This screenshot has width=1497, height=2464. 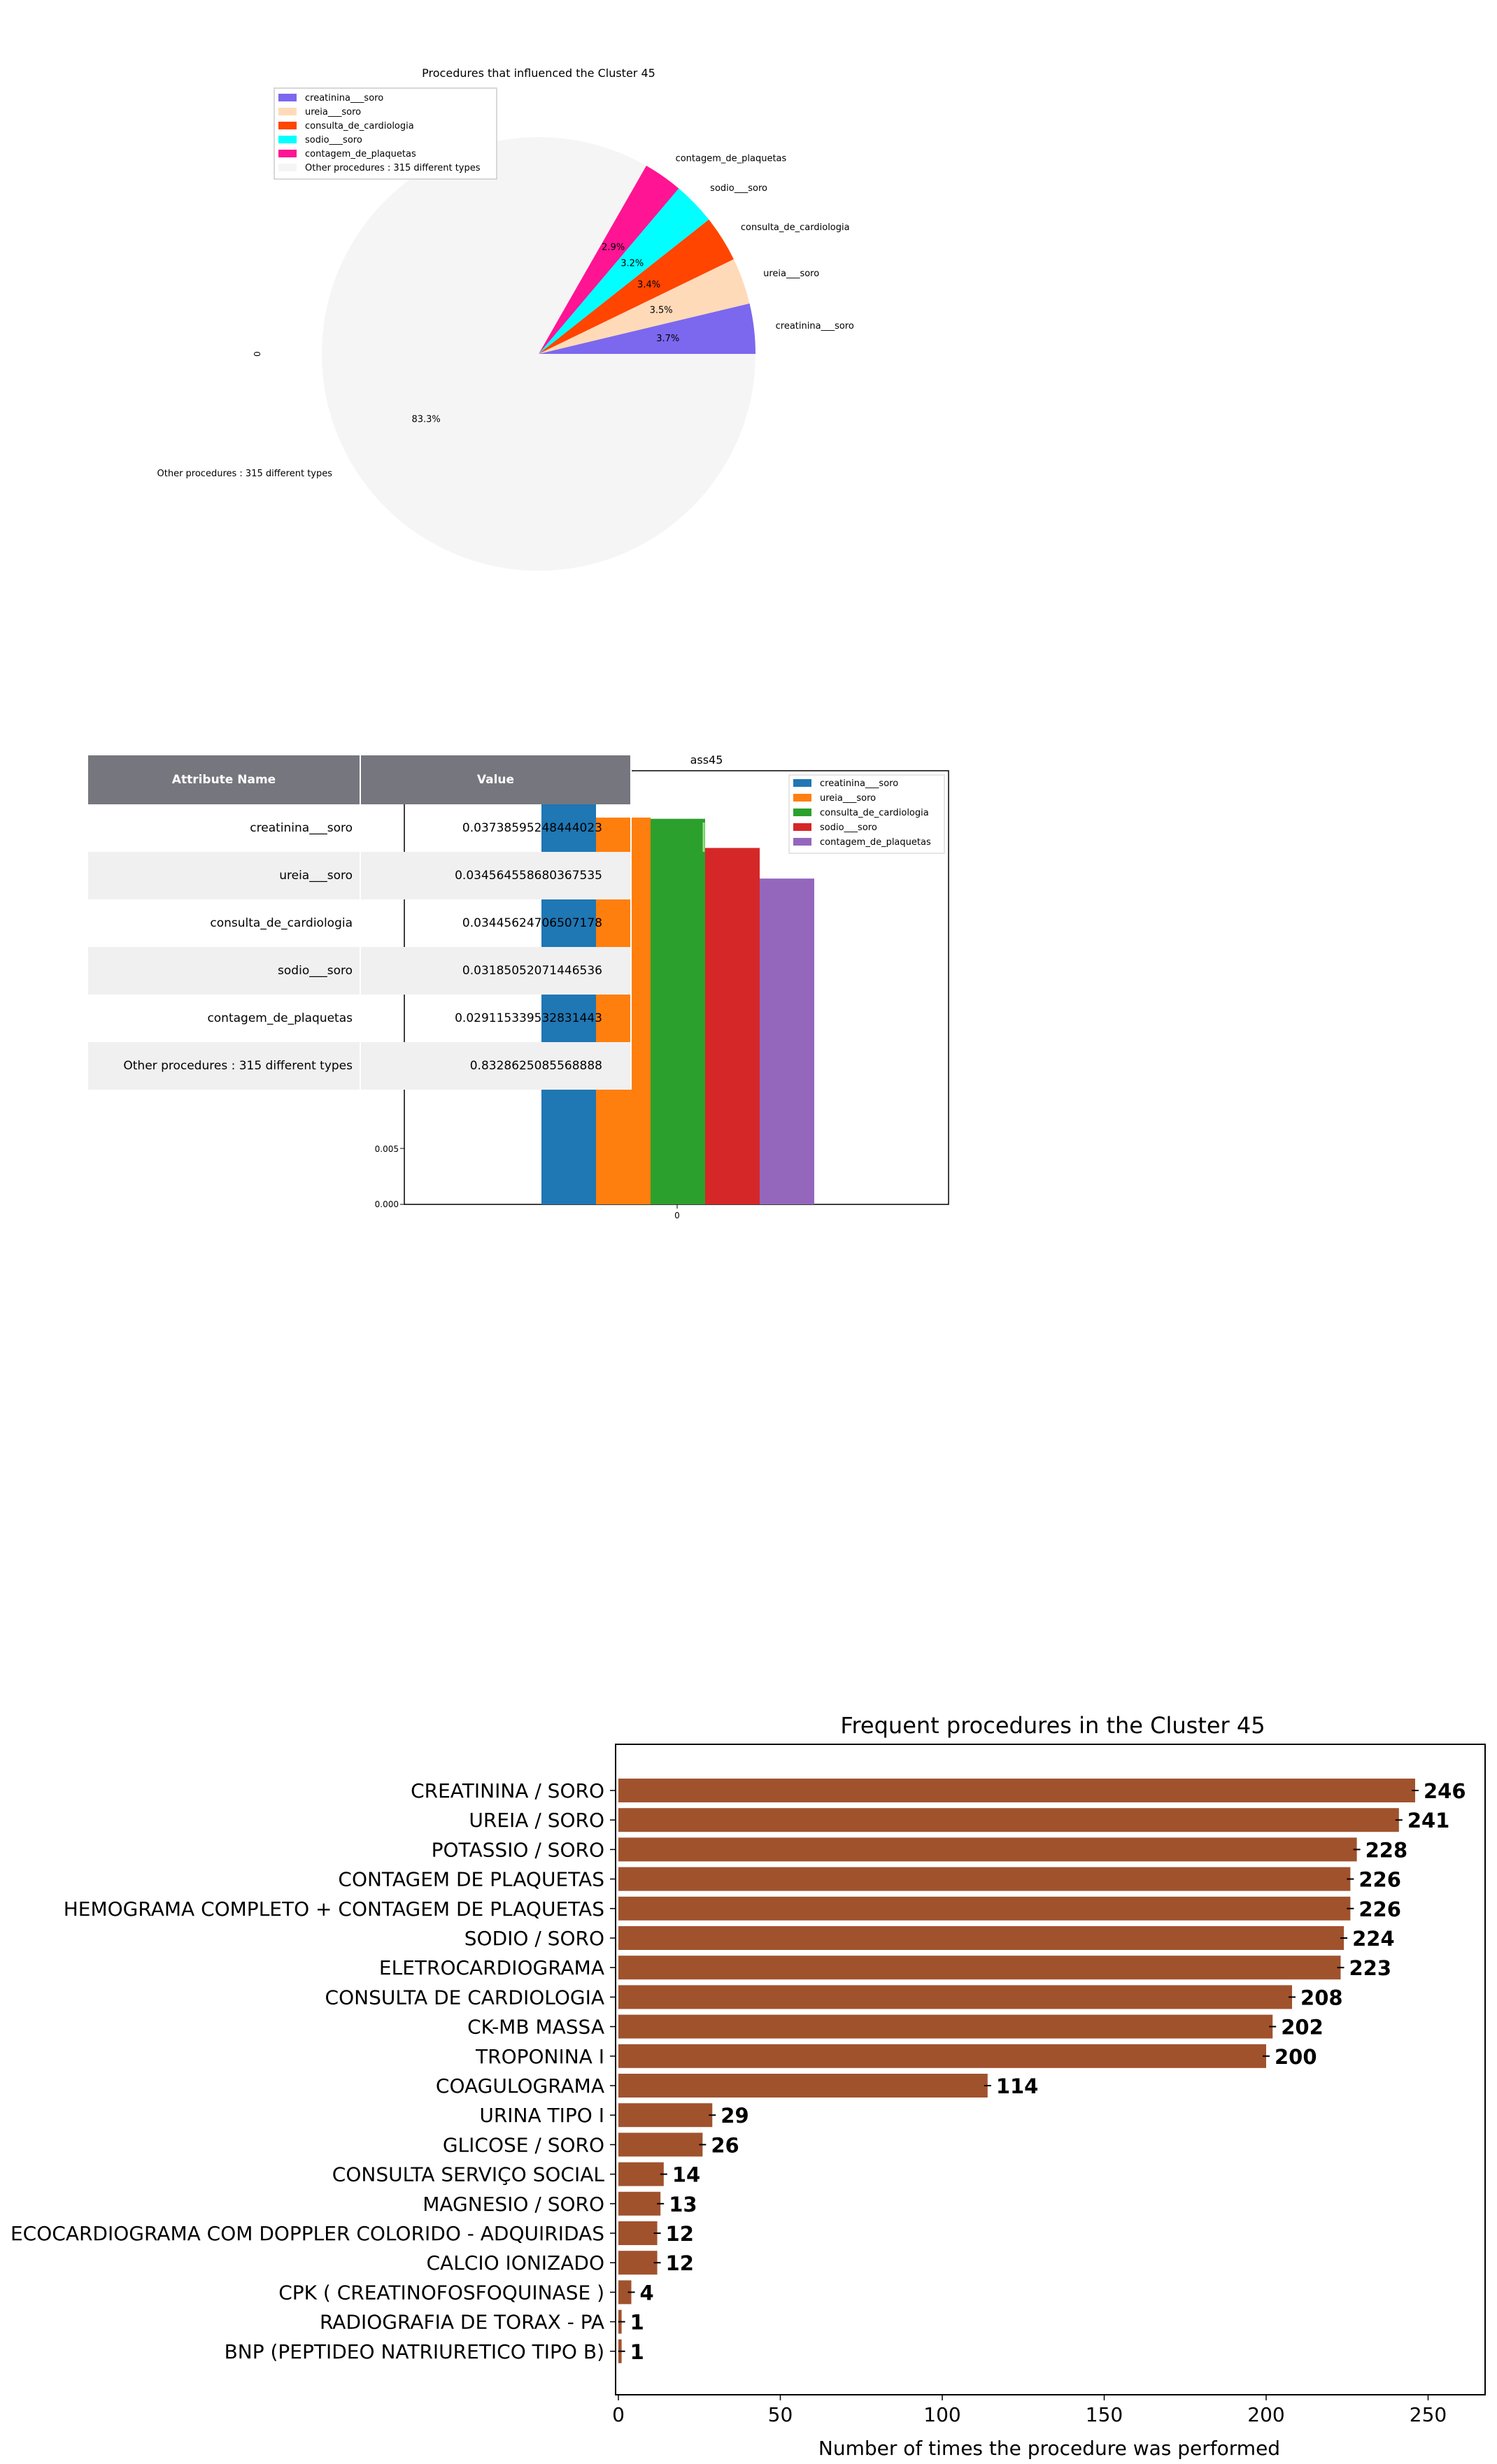 What do you see at coordinates (677, 1216) in the screenshot?
I see `small-x-tick-0: 0` at bounding box center [677, 1216].